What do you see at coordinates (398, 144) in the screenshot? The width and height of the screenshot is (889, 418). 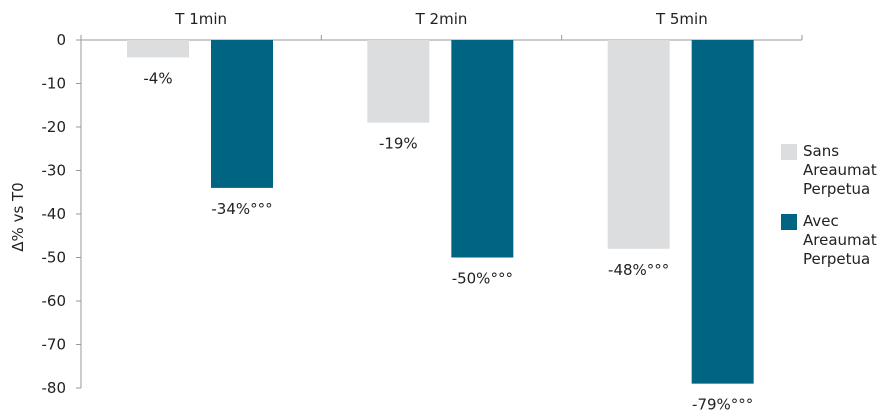 I see `data-label: -19%` at bounding box center [398, 144].